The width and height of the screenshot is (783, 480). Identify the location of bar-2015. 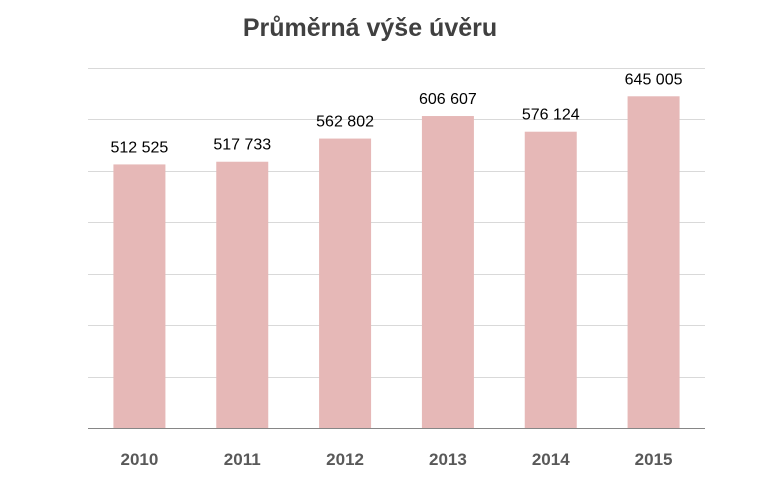
(653, 262).